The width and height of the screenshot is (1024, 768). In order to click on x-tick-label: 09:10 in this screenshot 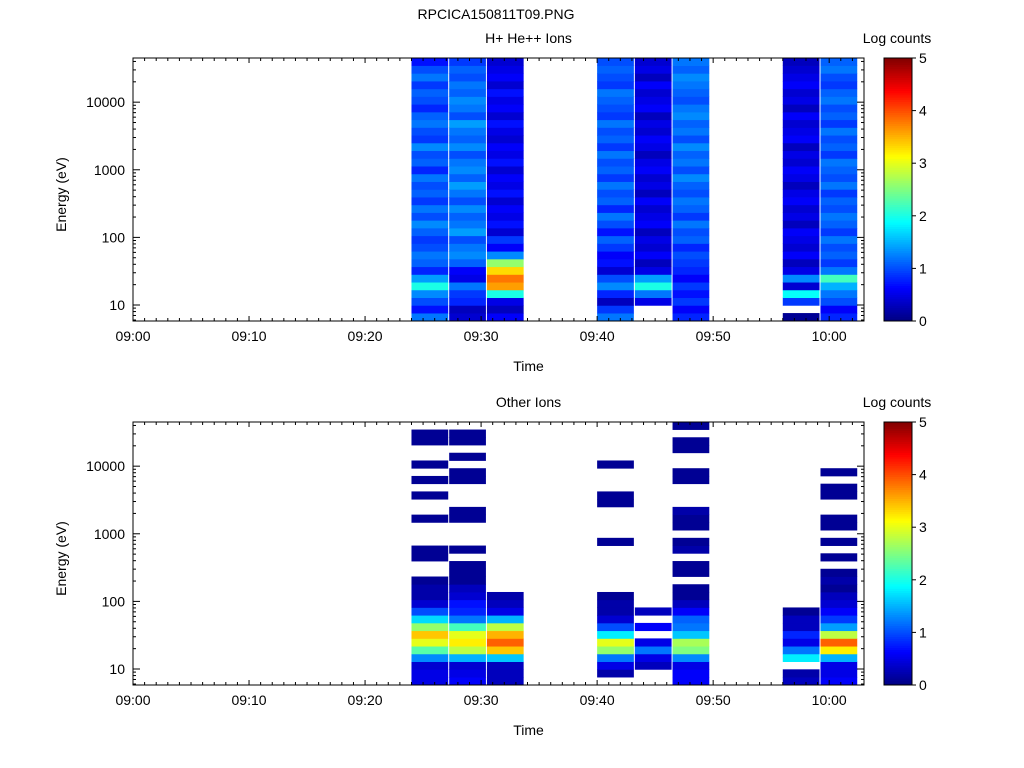, I will do `click(249, 700)`.